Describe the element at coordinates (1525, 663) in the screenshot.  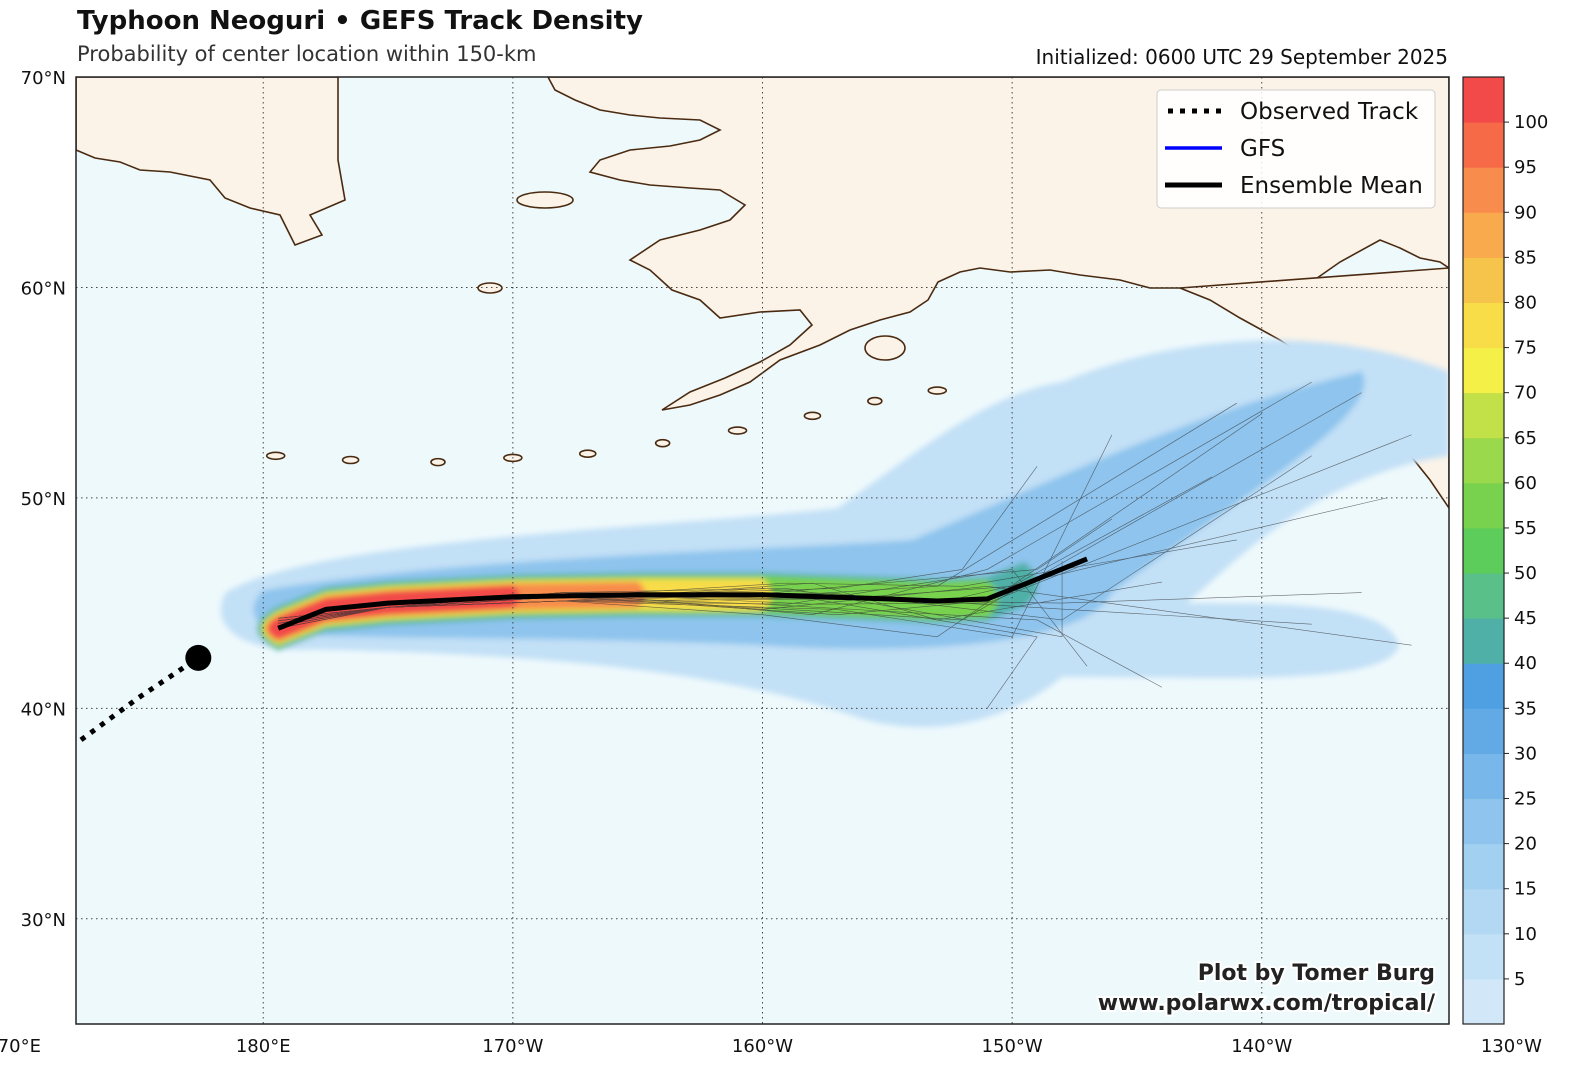
I see `colorbar-tick-label: 40` at that location.